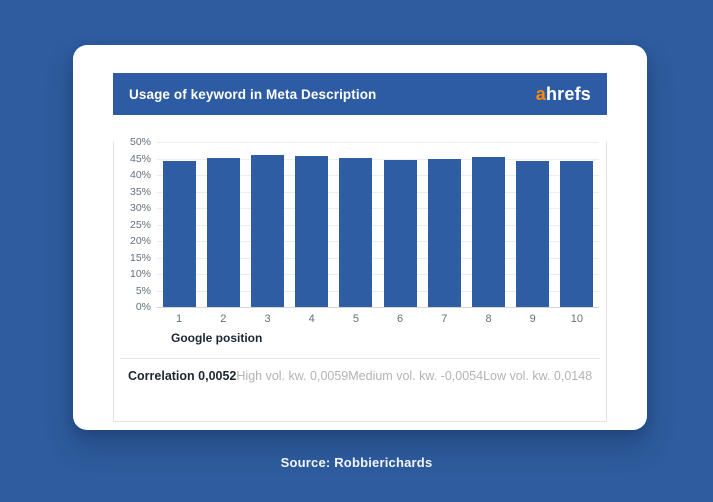 The width and height of the screenshot is (713, 502). Describe the element at coordinates (140, 274) in the screenshot. I see `y-axis-tick: 10%` at that location.